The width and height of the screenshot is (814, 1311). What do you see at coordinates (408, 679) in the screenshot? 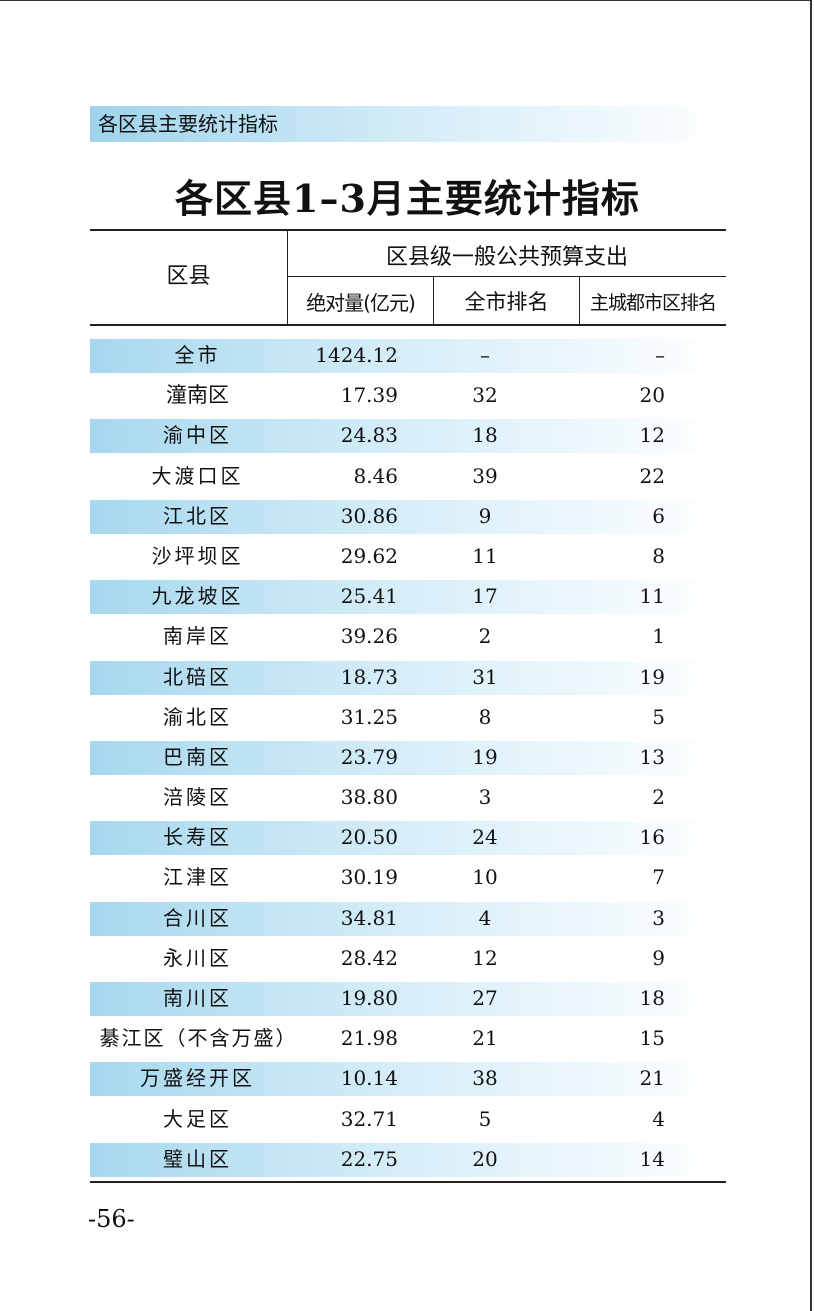
I see `table-row: 北碚区 18.73 31 19` at bounding box center [408, 679].